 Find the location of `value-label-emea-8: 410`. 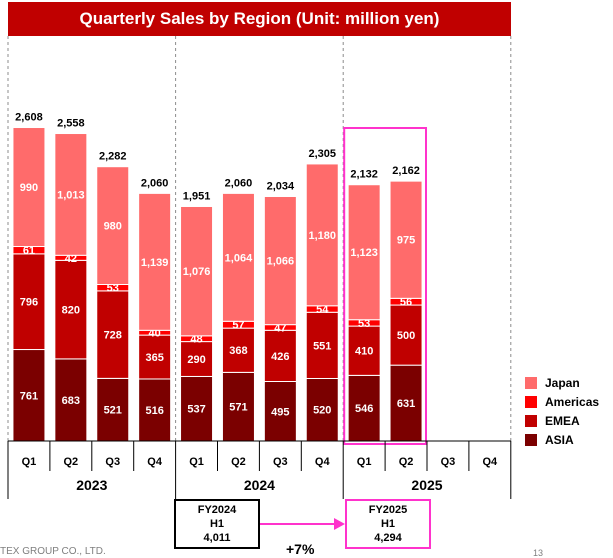

value-label-emea-8: 410 is located at coordinates (364, 352).